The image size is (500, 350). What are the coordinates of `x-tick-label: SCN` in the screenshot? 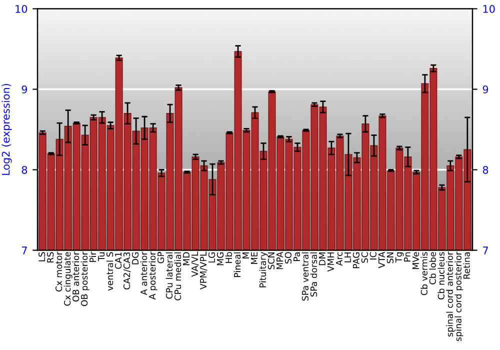 It's located at (271, 261).